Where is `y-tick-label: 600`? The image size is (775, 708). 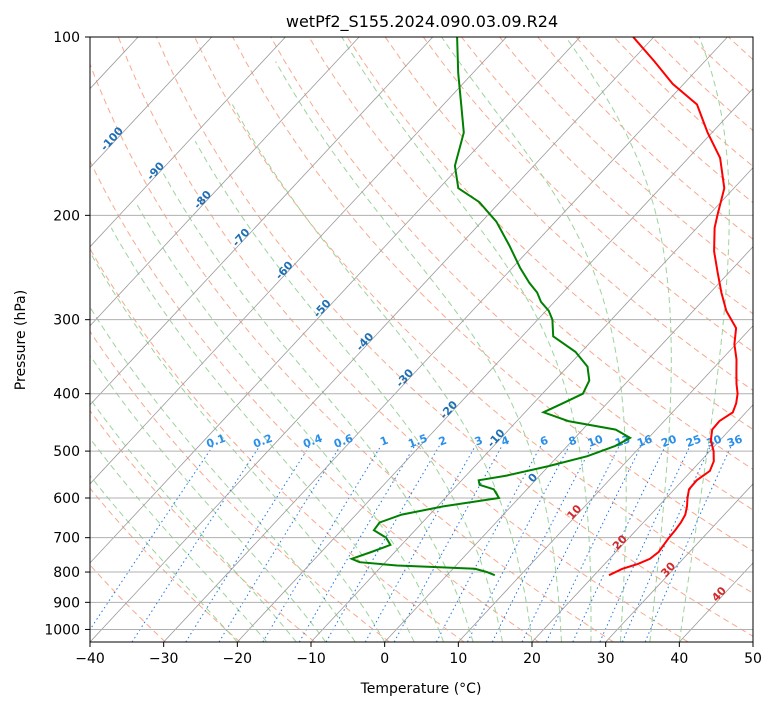
y-tick-label: 600 is located at coordinates (66, 499).